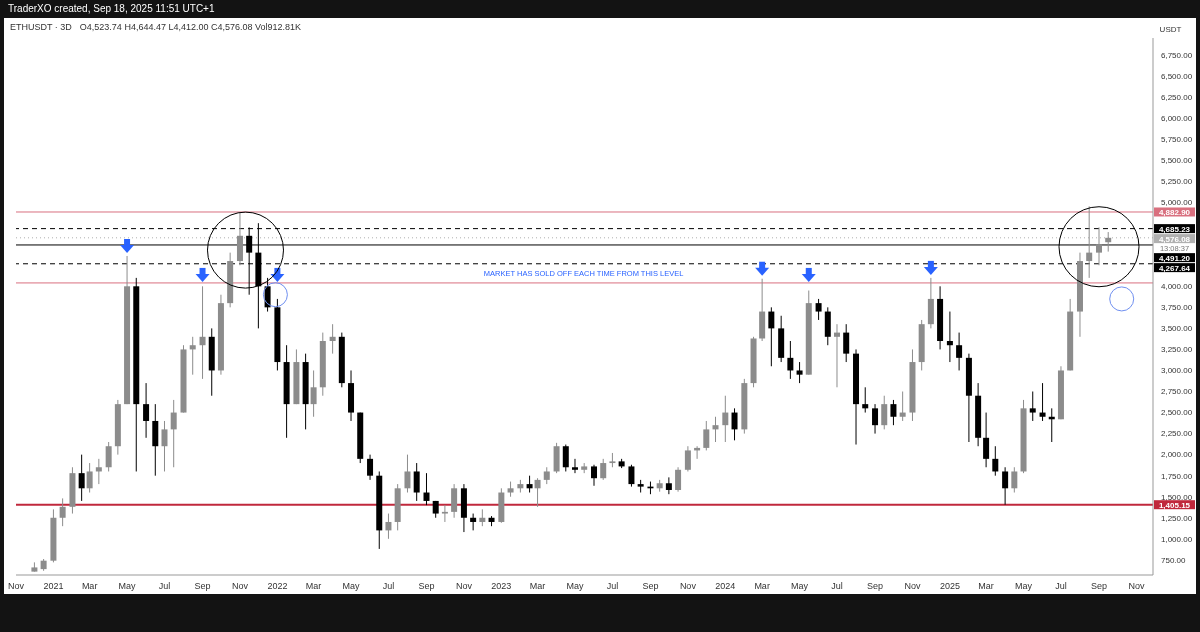 The width and height of the screenshot is (1200, 632). Describe the element at coordinates (1177, 392) in the screenshot. I see `y-tick-label: 2,750.00` at that location.